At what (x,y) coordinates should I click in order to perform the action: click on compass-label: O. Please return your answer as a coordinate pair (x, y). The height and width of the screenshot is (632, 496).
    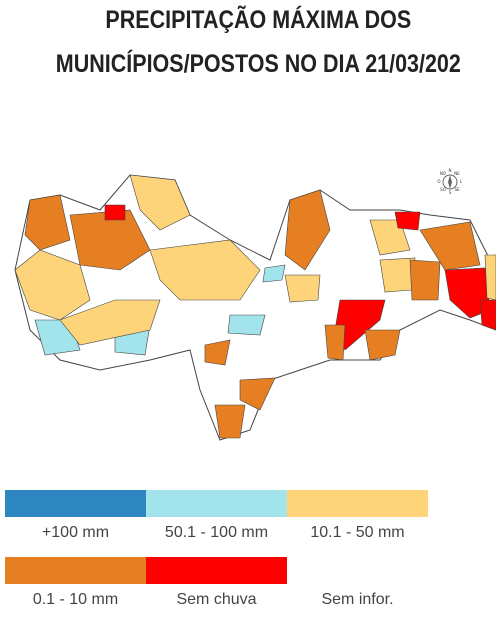
    Looking at the image, I should click on (438, 181).